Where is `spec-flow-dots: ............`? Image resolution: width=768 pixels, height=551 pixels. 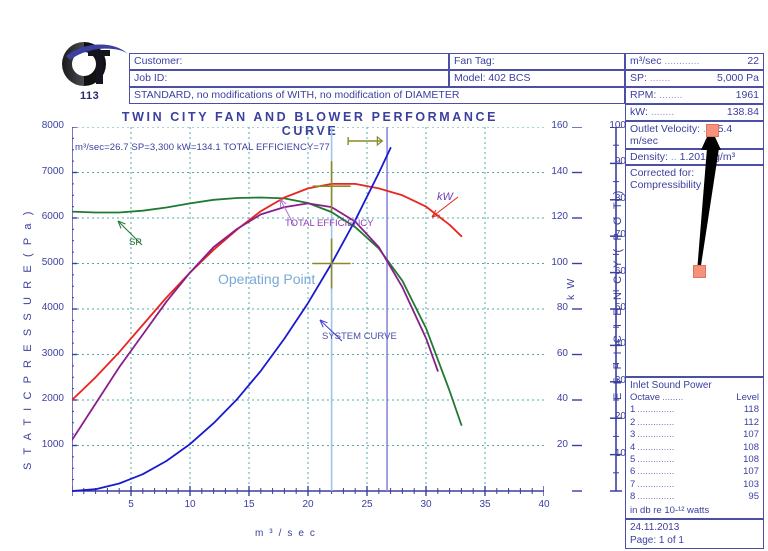 spec-flow-dots: ............ is located at coordinates (682, 61).